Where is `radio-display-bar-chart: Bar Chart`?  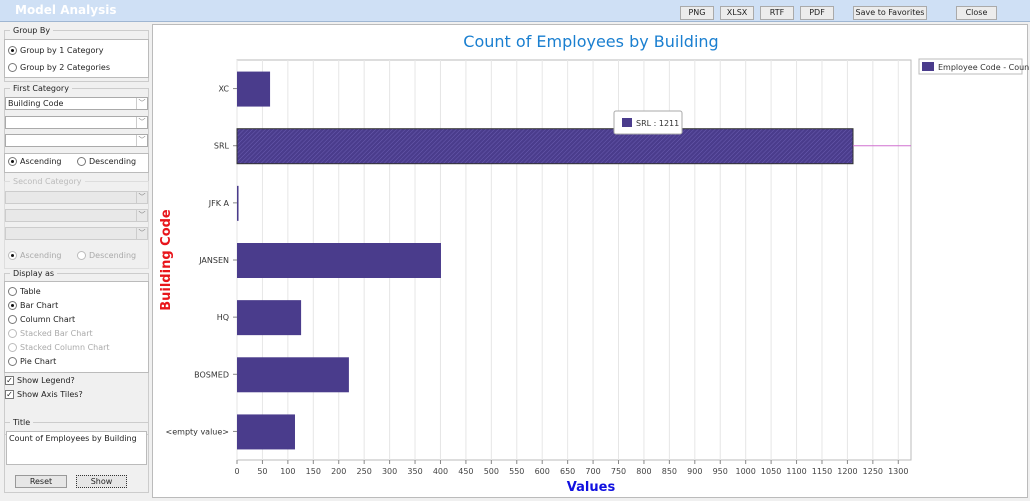 radio-display-bar-chart: Bar Chart is located at coordinates (33, 305).